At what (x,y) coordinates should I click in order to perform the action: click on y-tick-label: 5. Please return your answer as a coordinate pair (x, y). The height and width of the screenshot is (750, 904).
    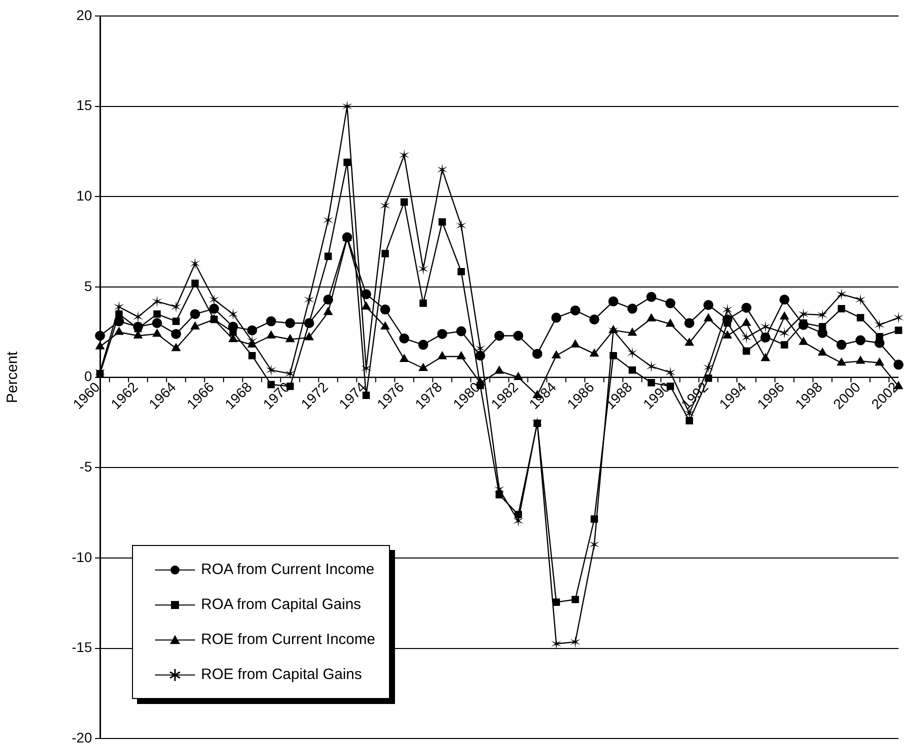
    Looking at the image, I should click on (88, 286).